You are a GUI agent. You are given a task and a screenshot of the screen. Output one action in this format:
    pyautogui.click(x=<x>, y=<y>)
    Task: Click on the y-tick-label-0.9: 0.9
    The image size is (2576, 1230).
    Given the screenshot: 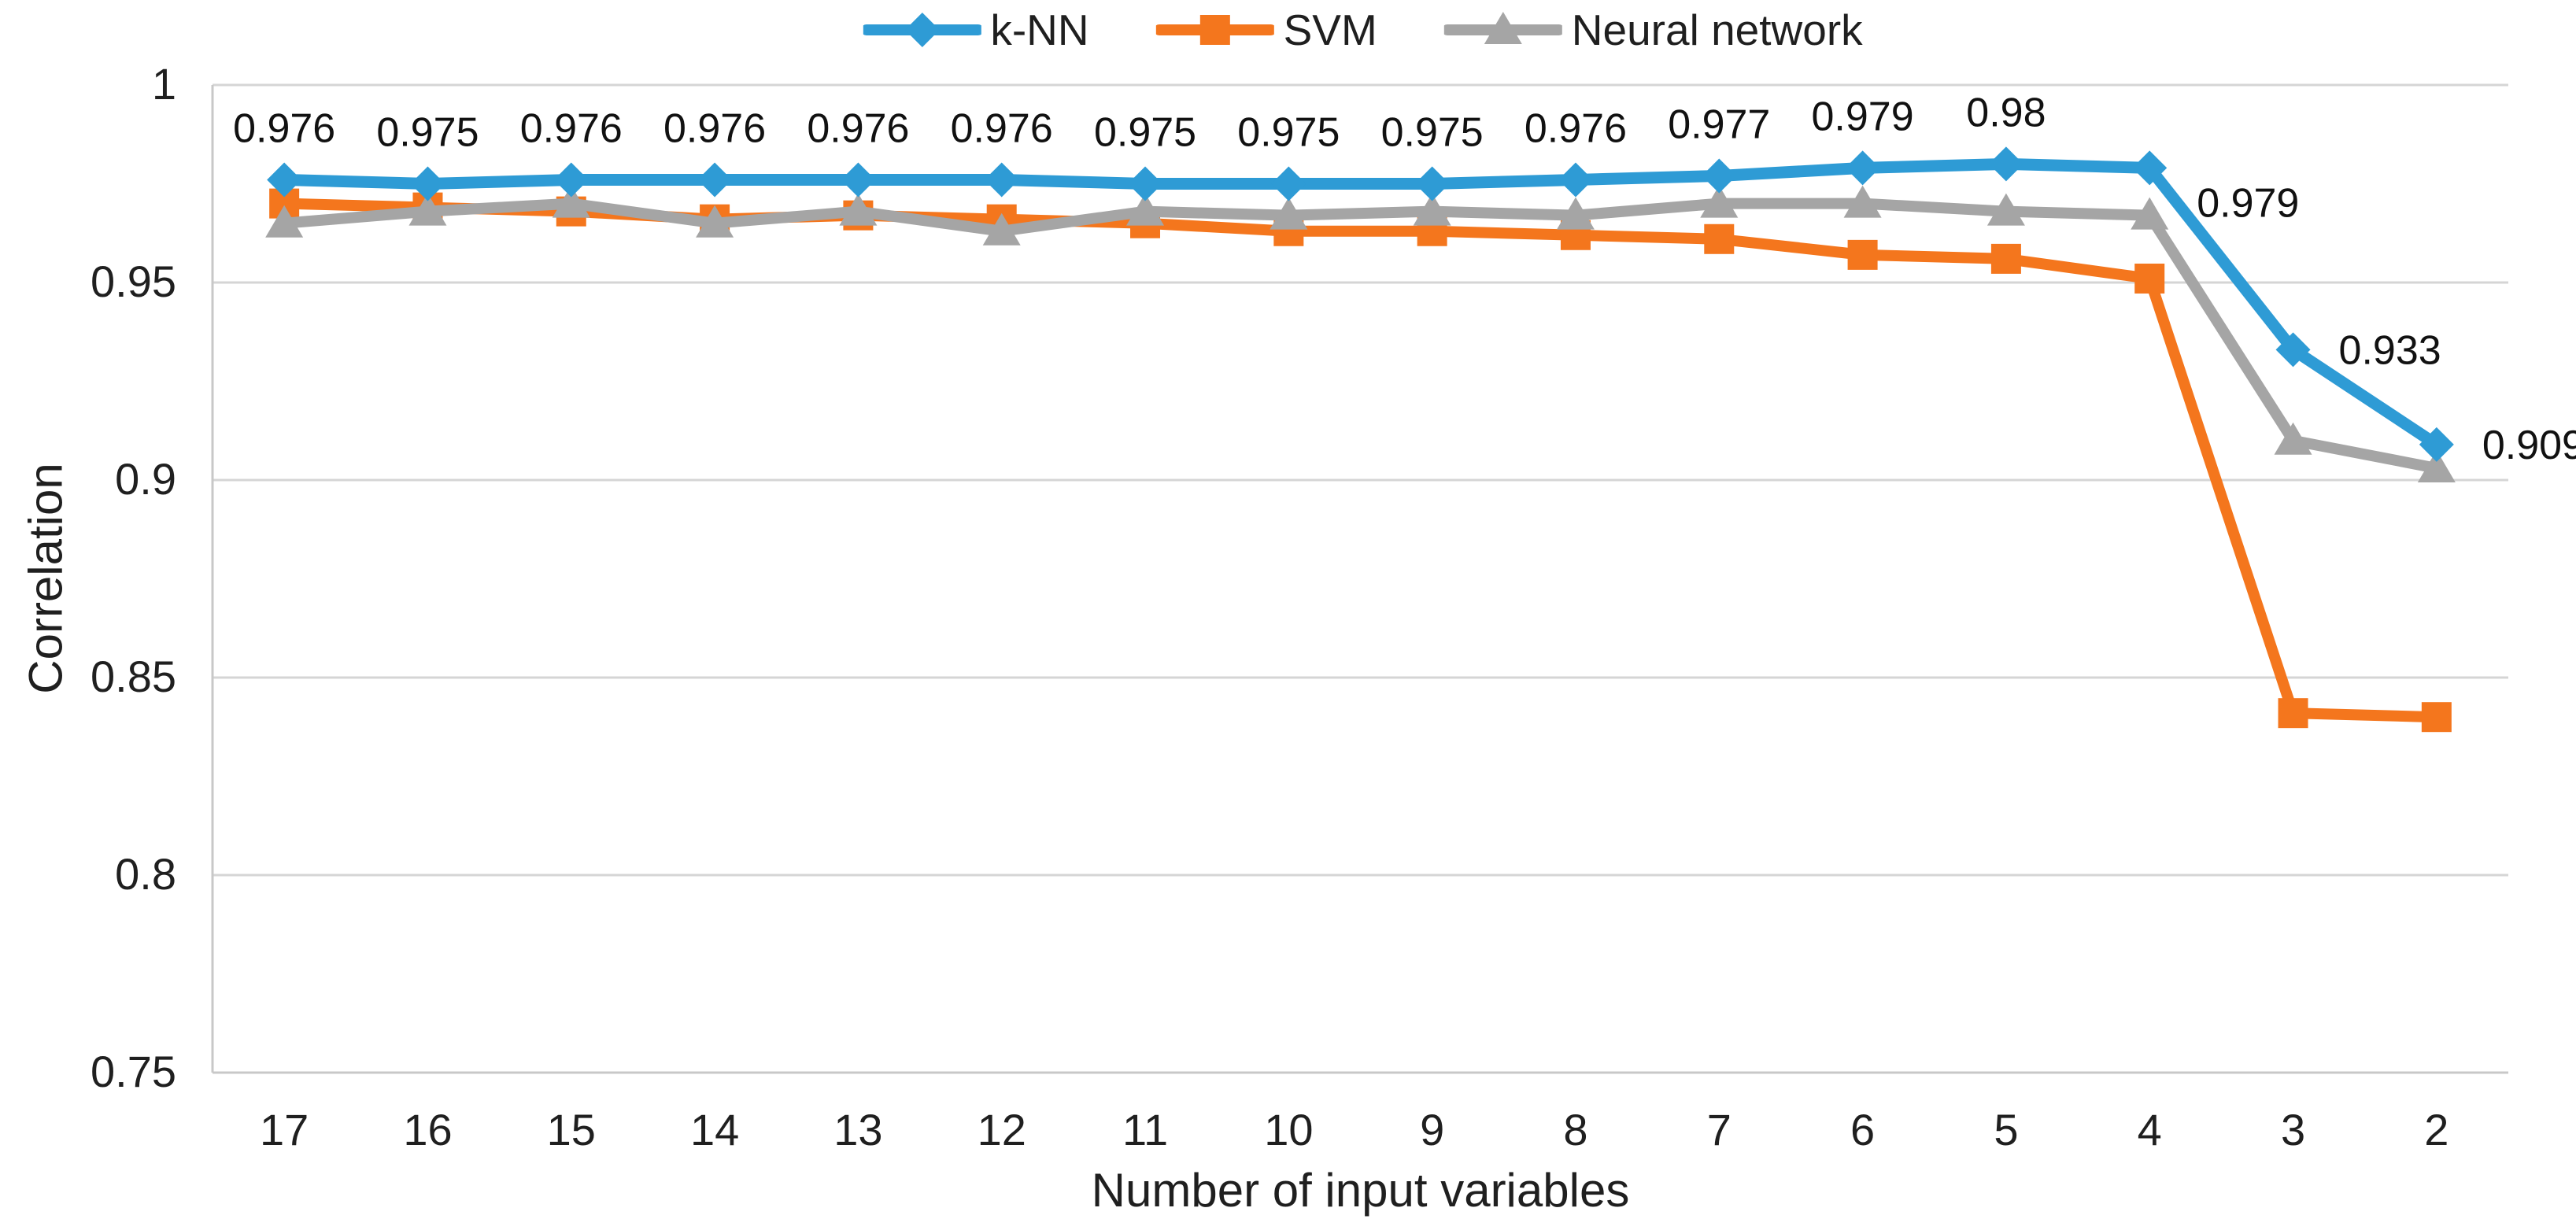 What is the action you would take?
    pyautogui.click(x=145, y=479)
    